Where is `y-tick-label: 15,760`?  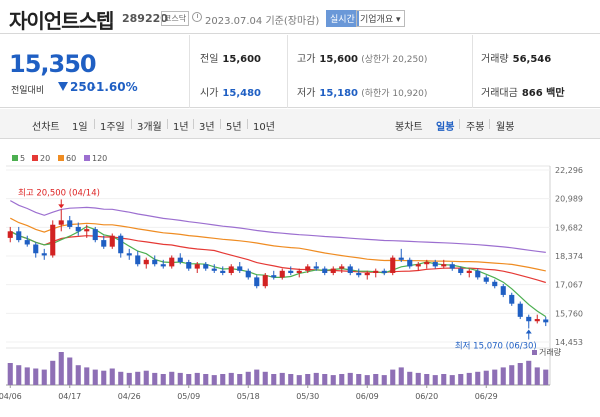 y-tick-label: 15,760 is located at coordinates (569, 313).